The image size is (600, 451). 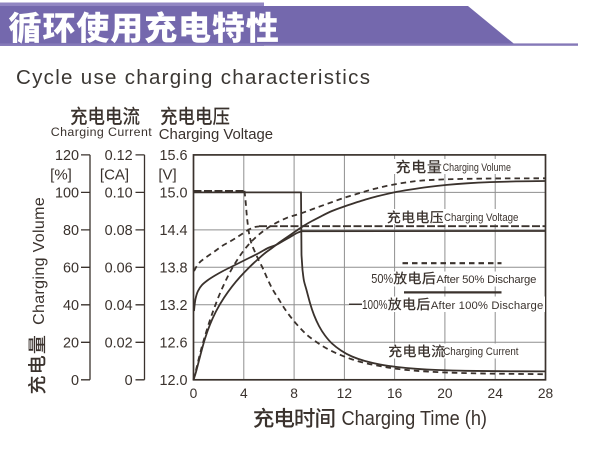 I want to click on svg-text: 100%, so click(x=375, y=305).